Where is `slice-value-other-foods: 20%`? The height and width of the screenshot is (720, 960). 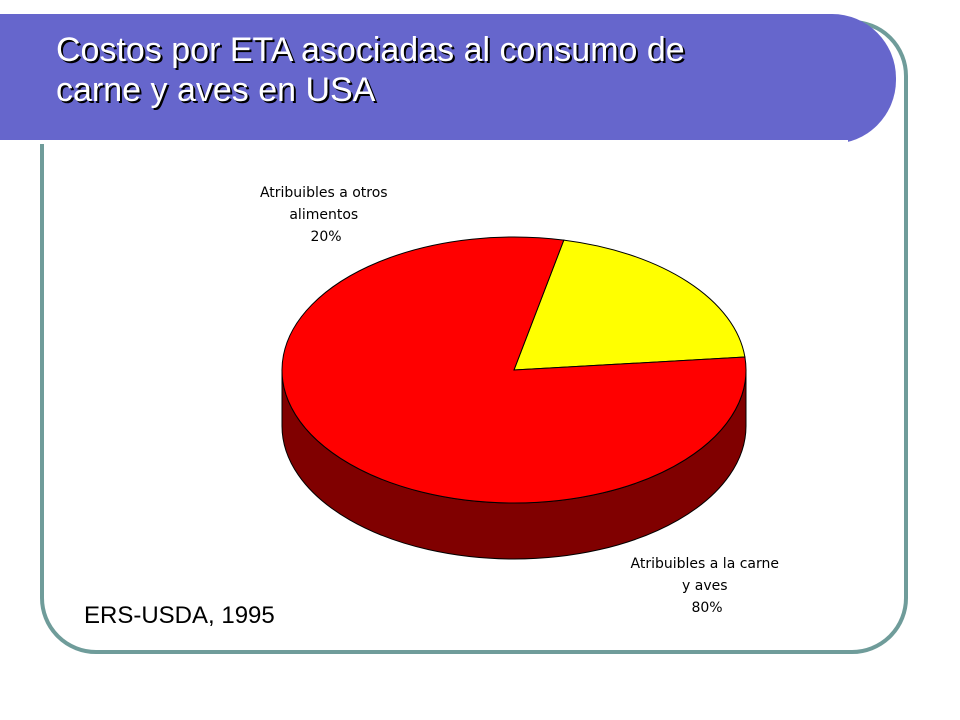 slice-value-other-foods: 20% is located at coordinates (325, 237).